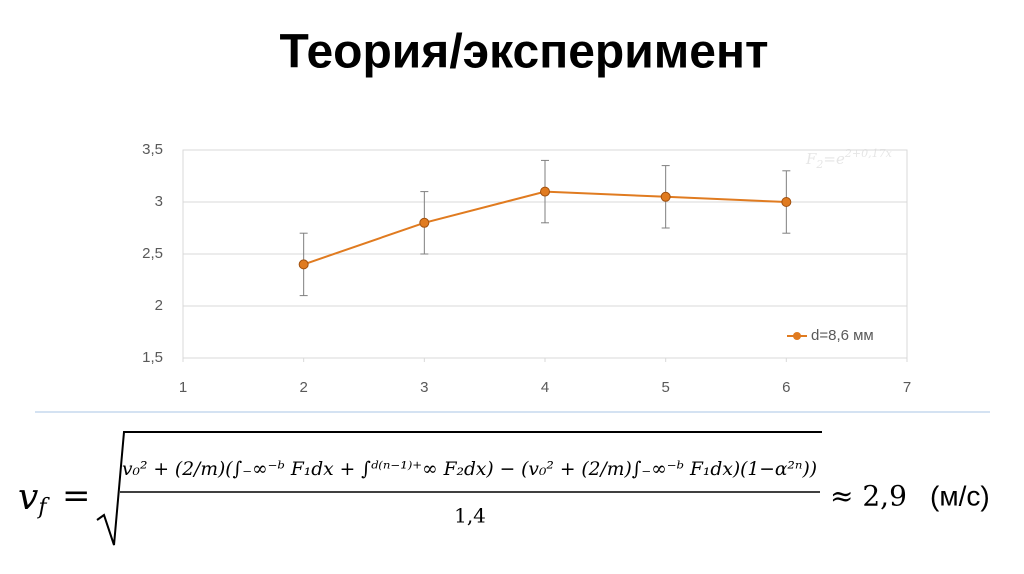  I want to click on legend-marker, so click(797, 336).